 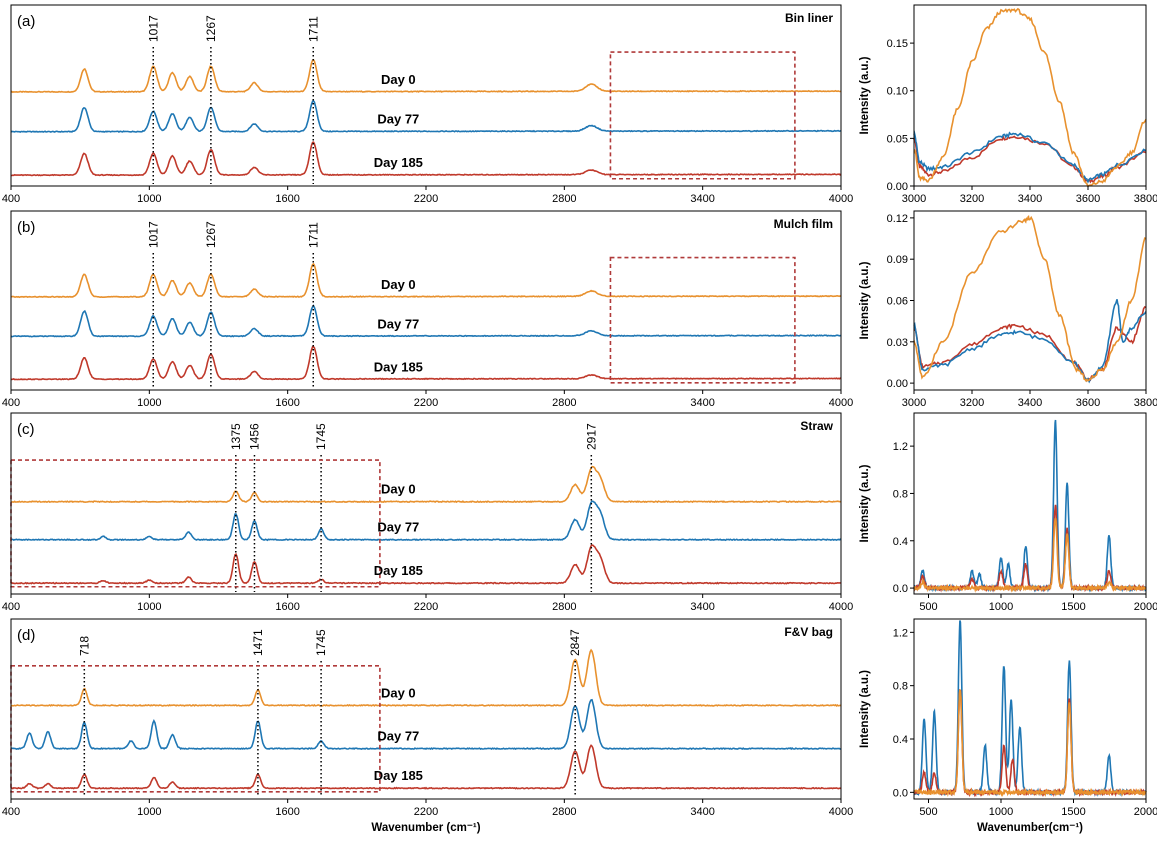 I want to click on y-tick-label: 0.12, so click(x=897, y=219).